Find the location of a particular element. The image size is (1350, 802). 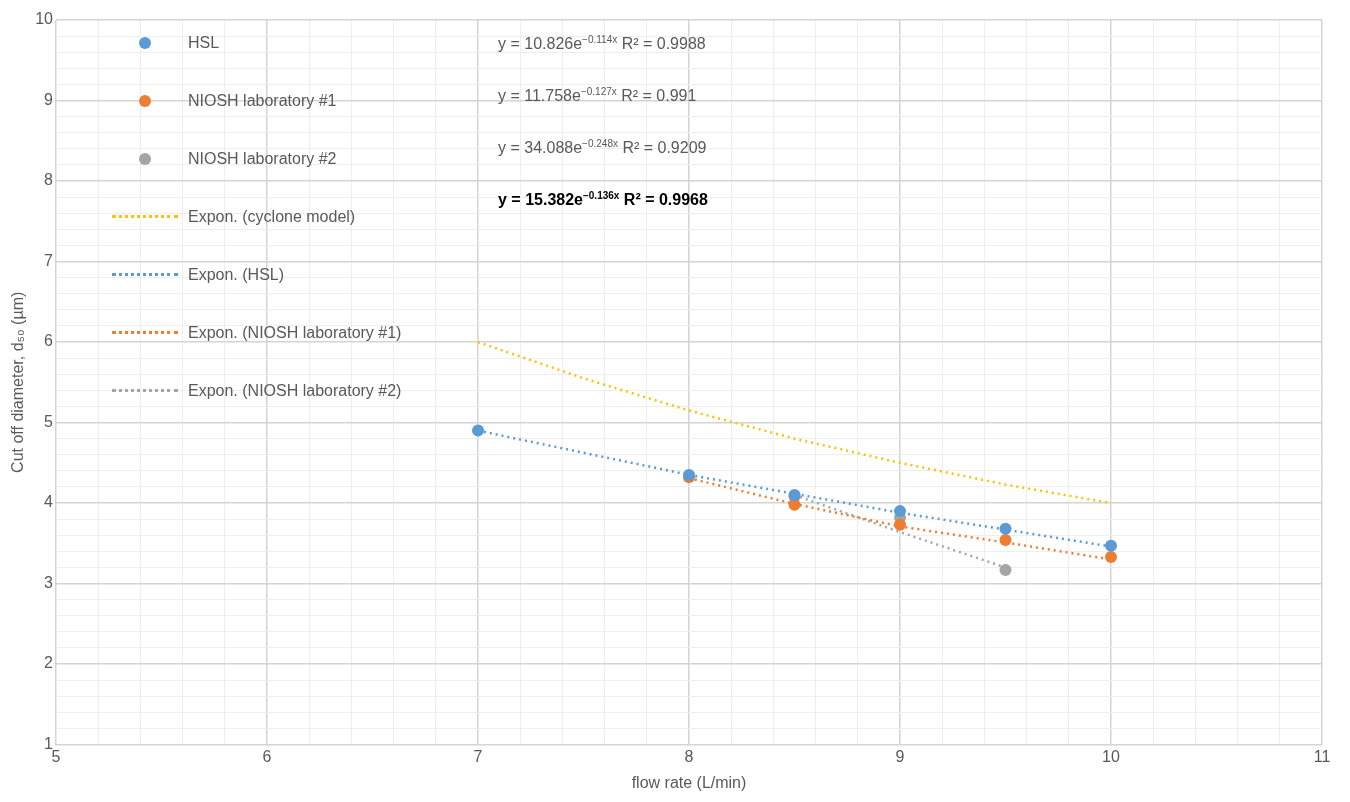

y-tick-label: 8 is located at coordinates (49, 180).